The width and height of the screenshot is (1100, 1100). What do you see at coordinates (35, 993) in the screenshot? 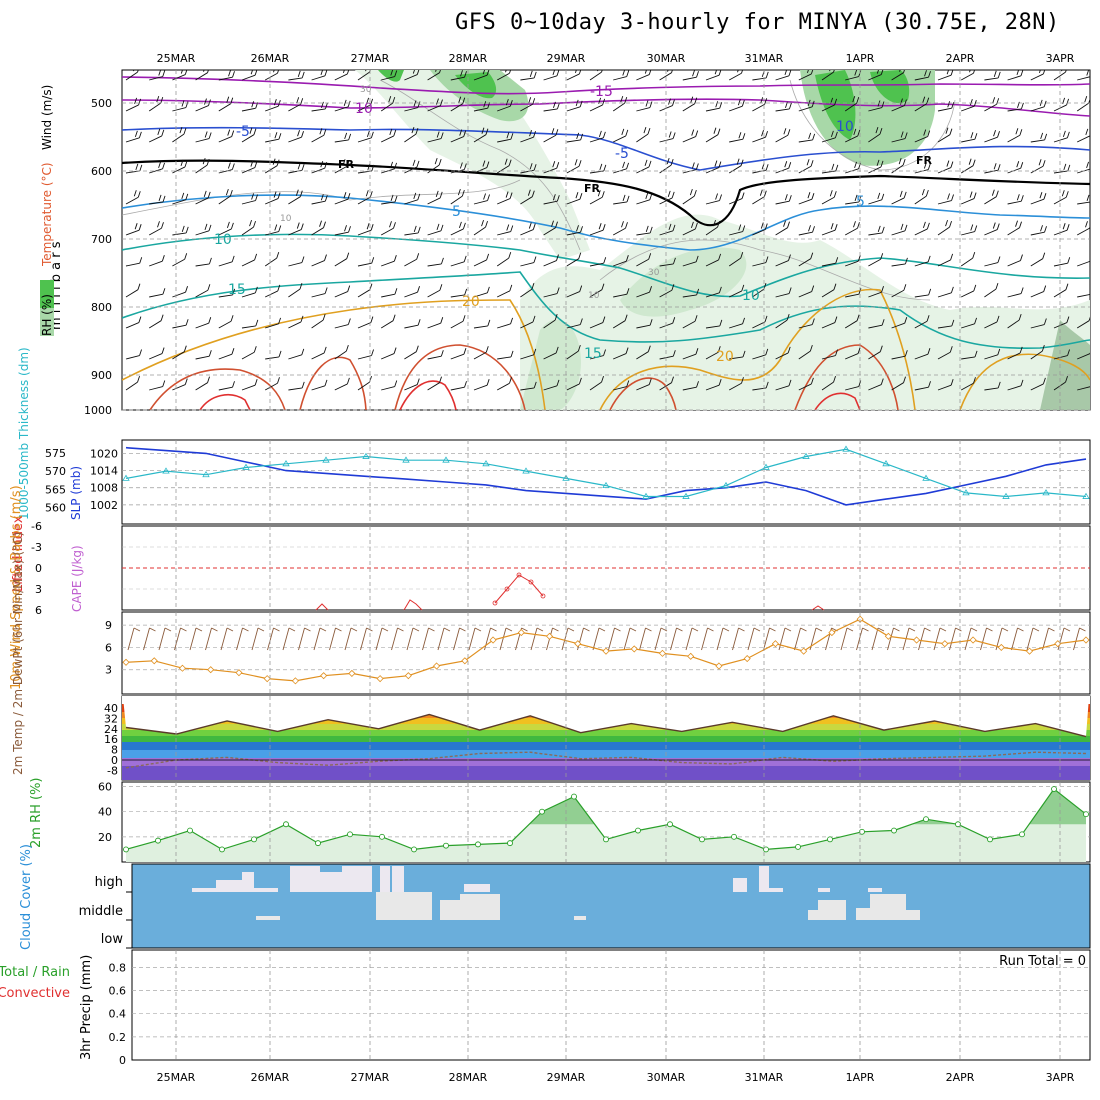
I see `precip-convective-label: Convective` at bounding box center [35, 993].